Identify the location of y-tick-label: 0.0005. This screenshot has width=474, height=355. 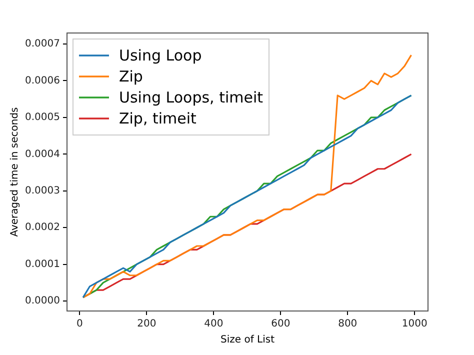
(42, 118).